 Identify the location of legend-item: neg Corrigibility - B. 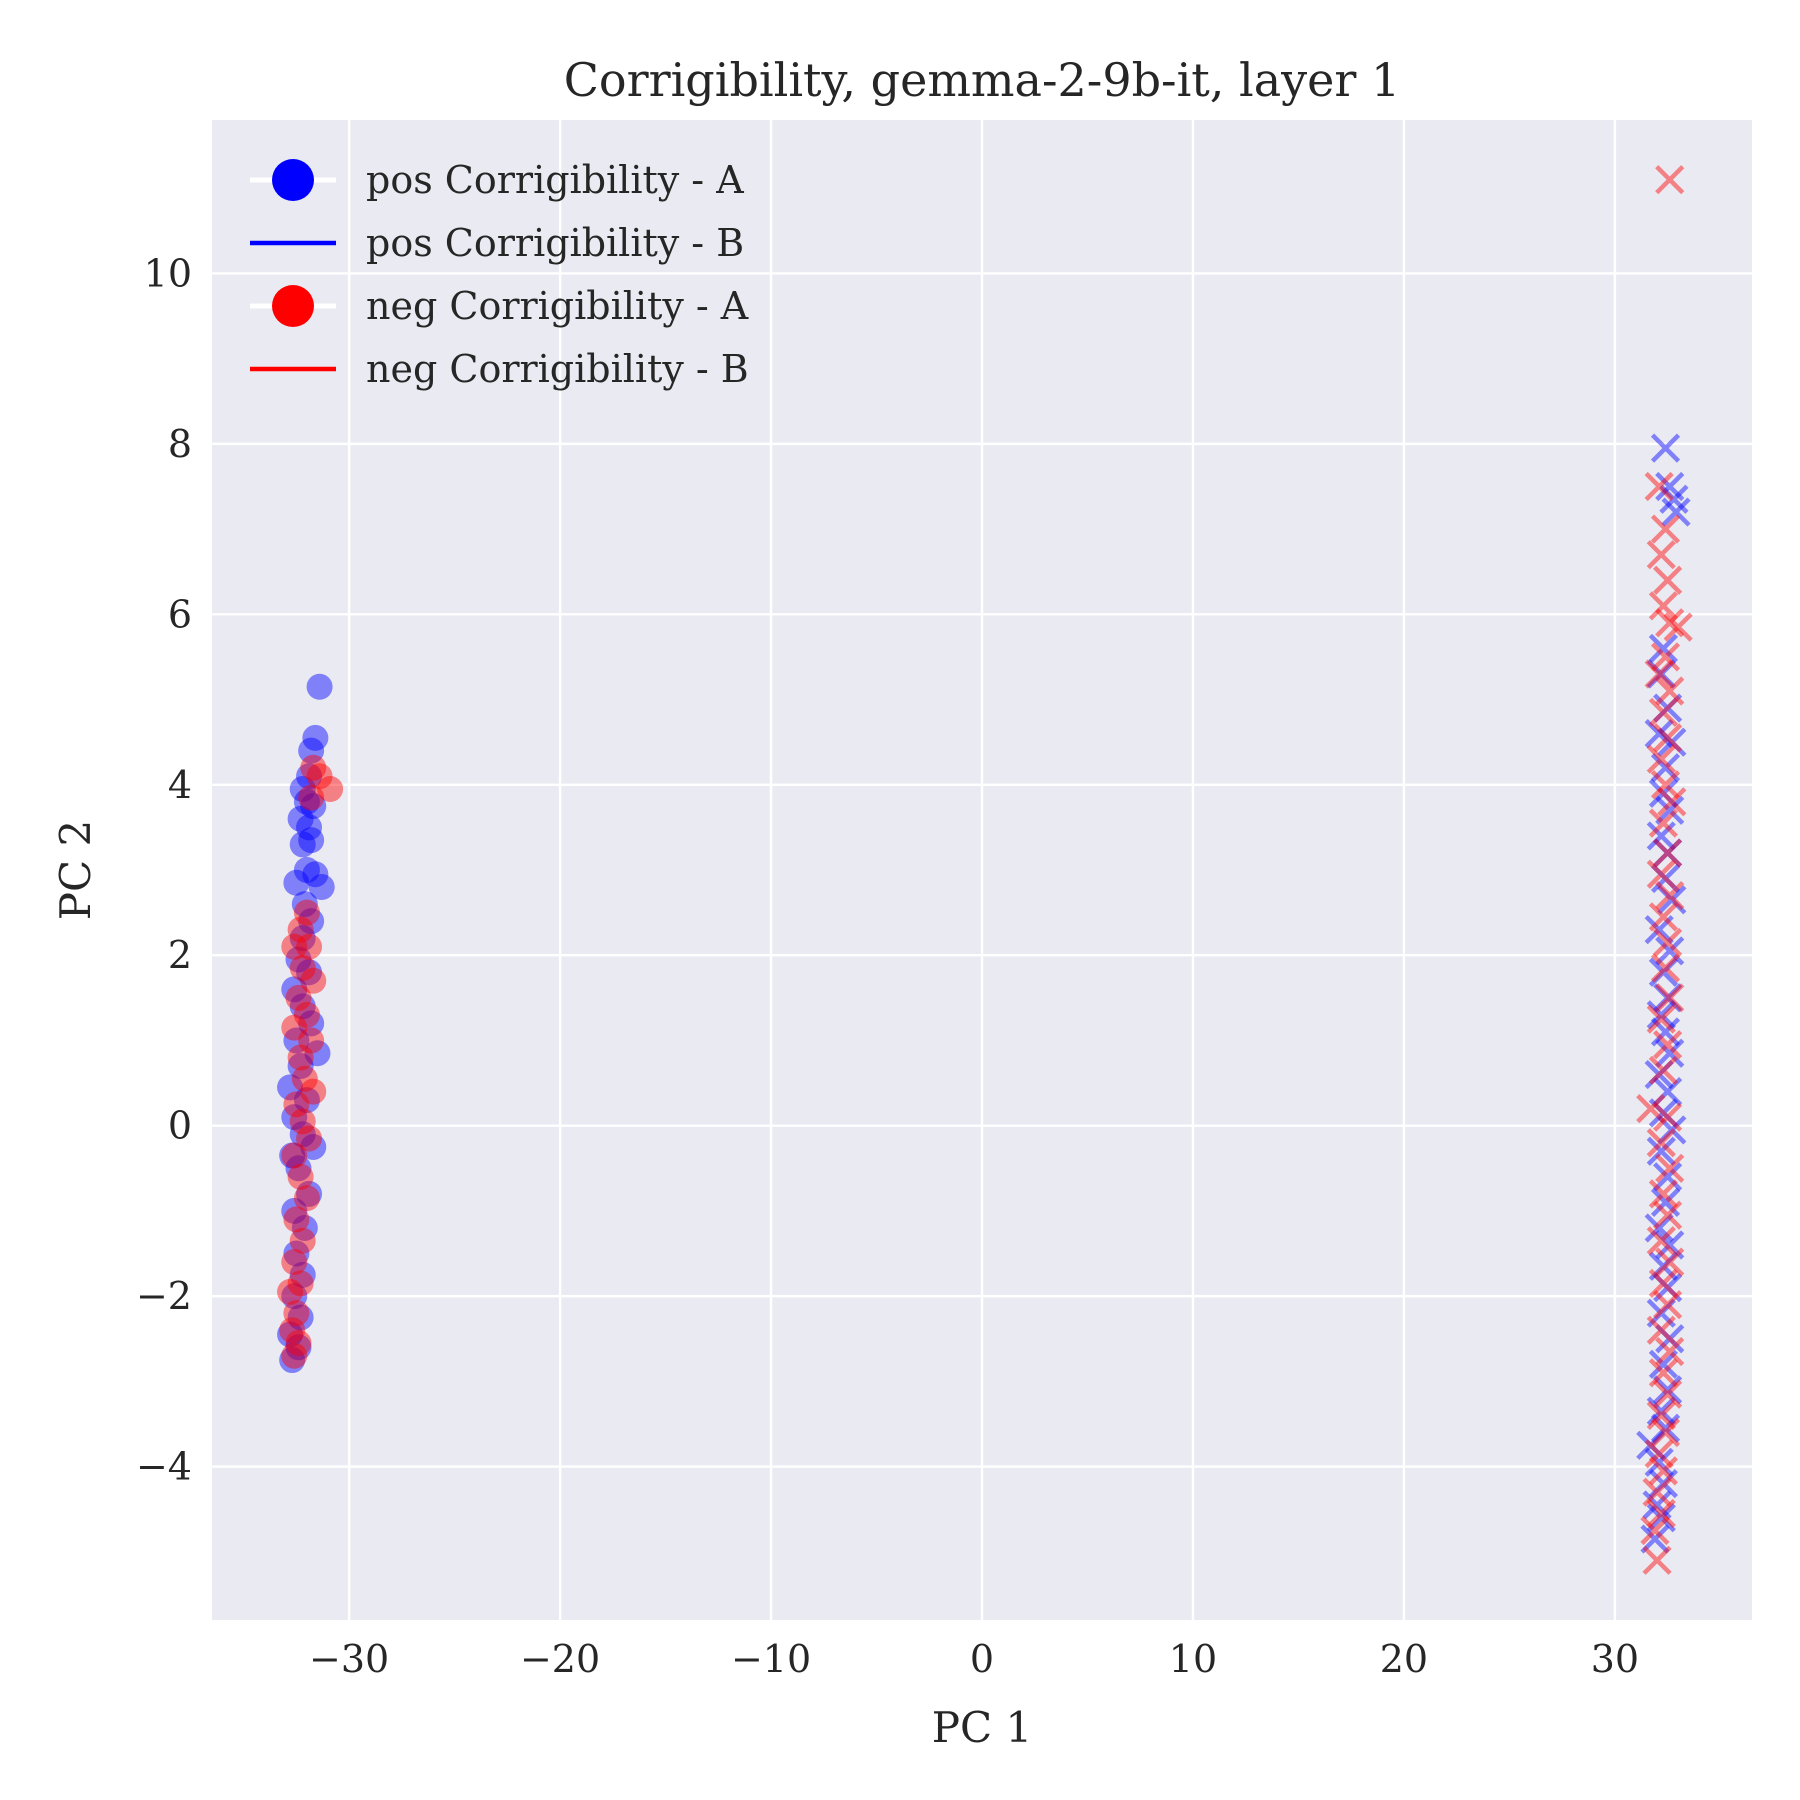
(499, 369).